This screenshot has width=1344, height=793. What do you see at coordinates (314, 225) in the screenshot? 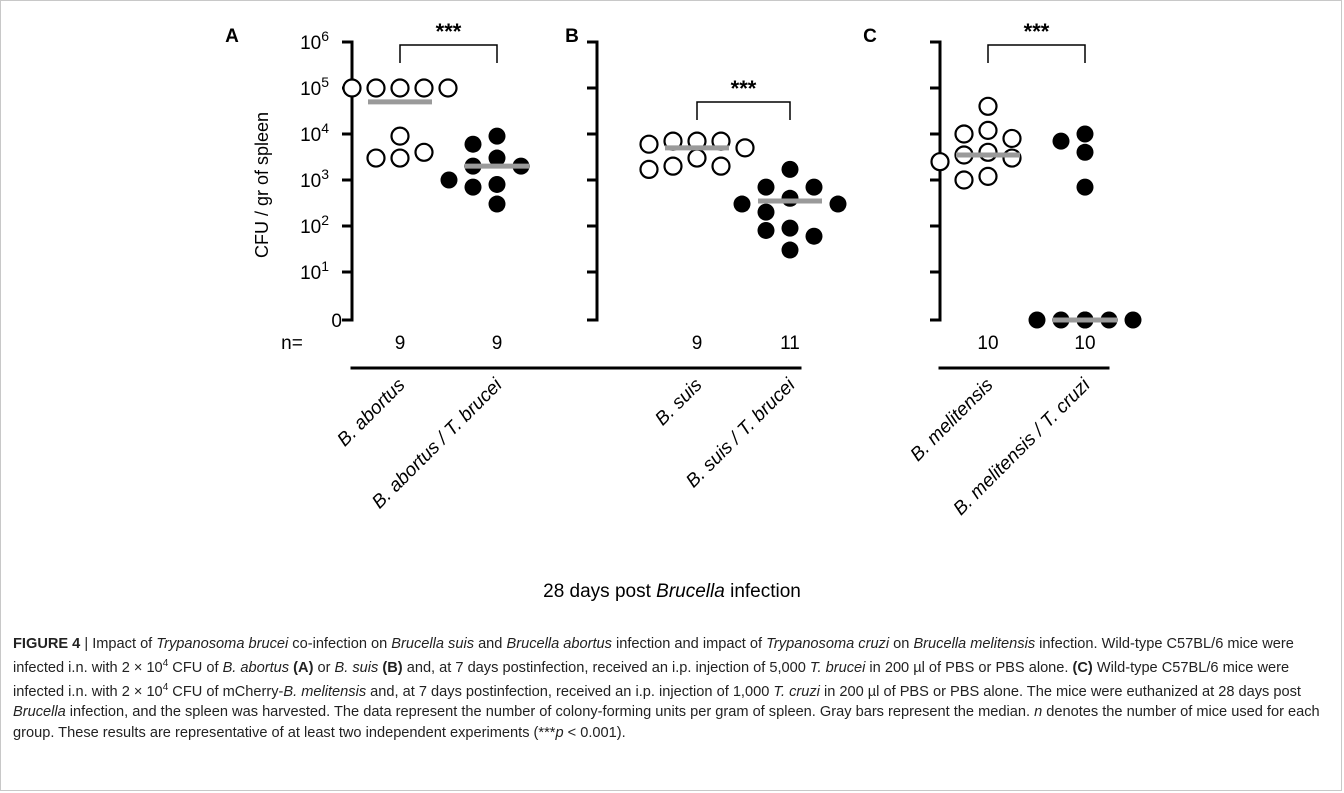
I see `y-tick-label: 10²` at bounding box center [314, 225].